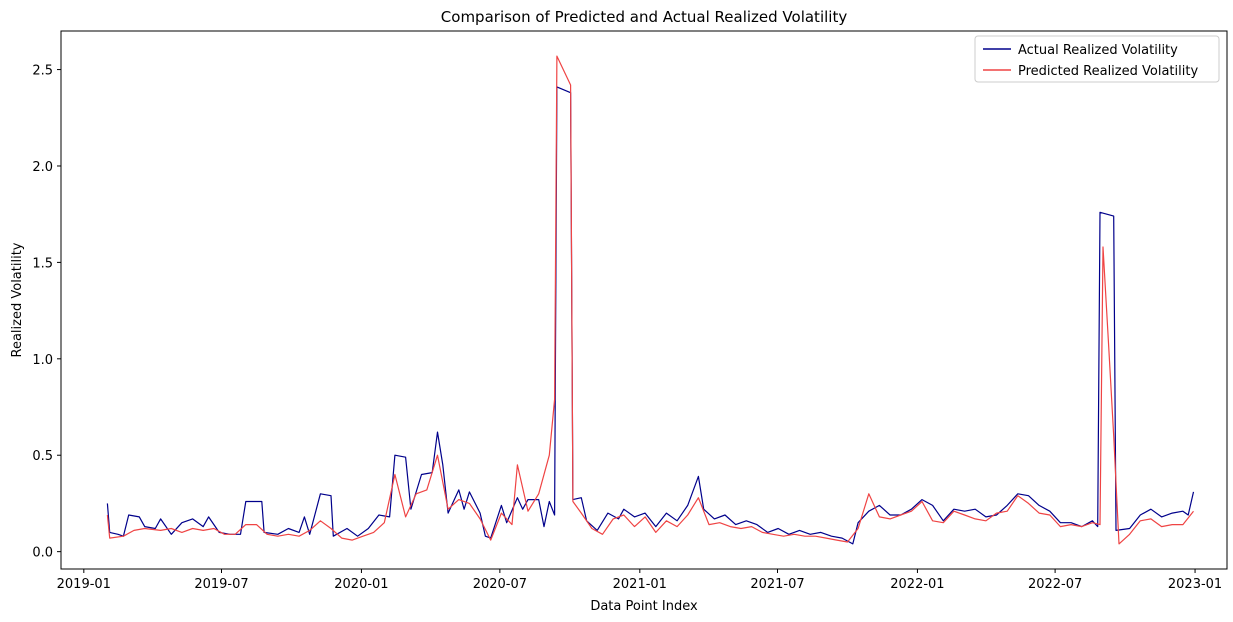  I want to click on y-axis: 0.0 0.5 1.0 1.5 2.0 2.5, so click(46, 312).